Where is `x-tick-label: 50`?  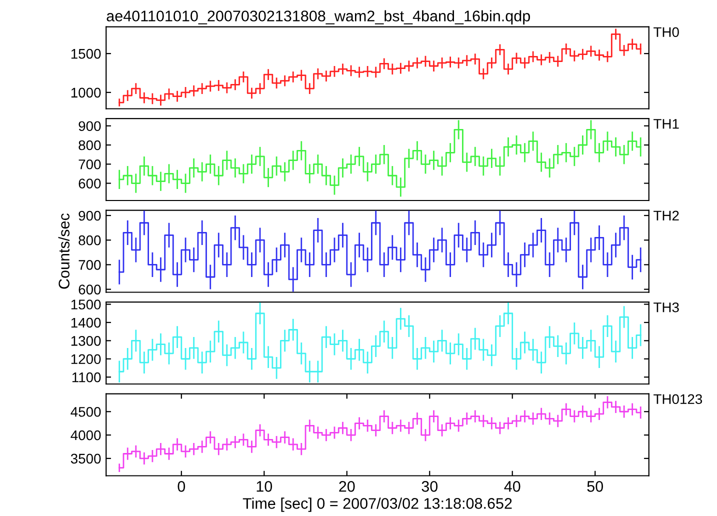 x-tick-label: 50 is located at coordinates (595, 486).